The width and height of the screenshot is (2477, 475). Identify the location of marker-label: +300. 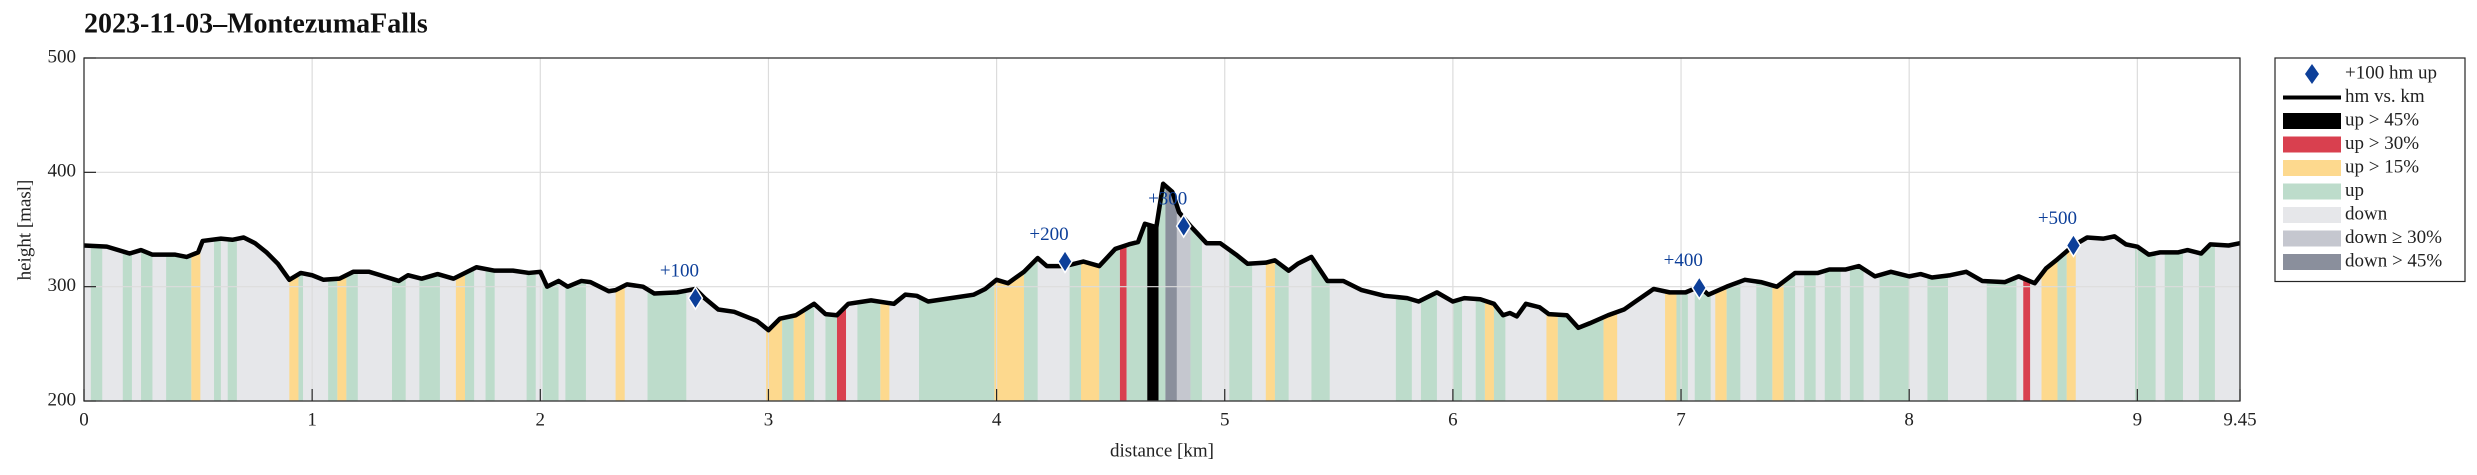
(1167, 198).